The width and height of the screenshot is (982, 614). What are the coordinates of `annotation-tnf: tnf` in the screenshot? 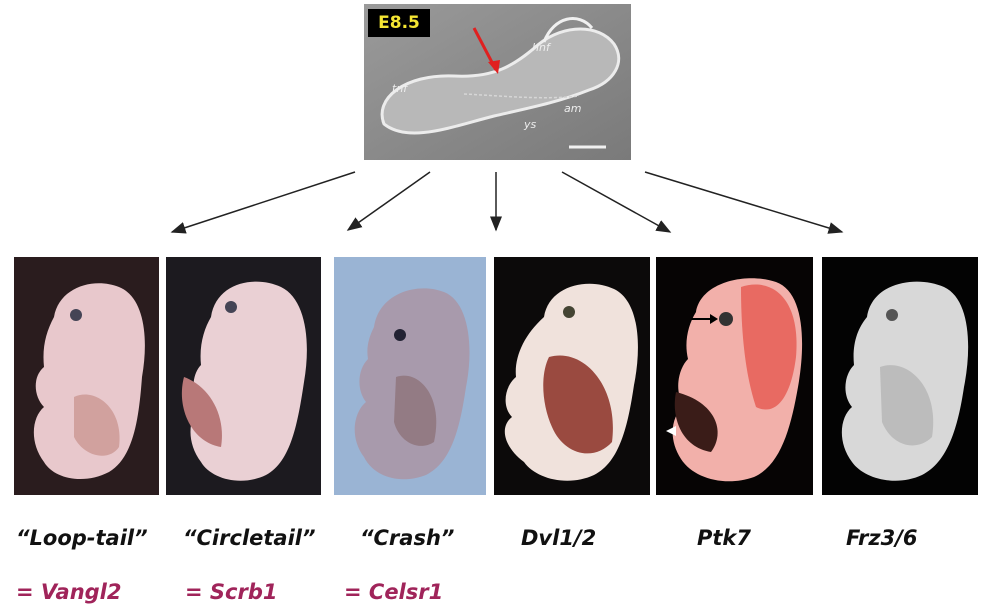 It's located at (400, 88).